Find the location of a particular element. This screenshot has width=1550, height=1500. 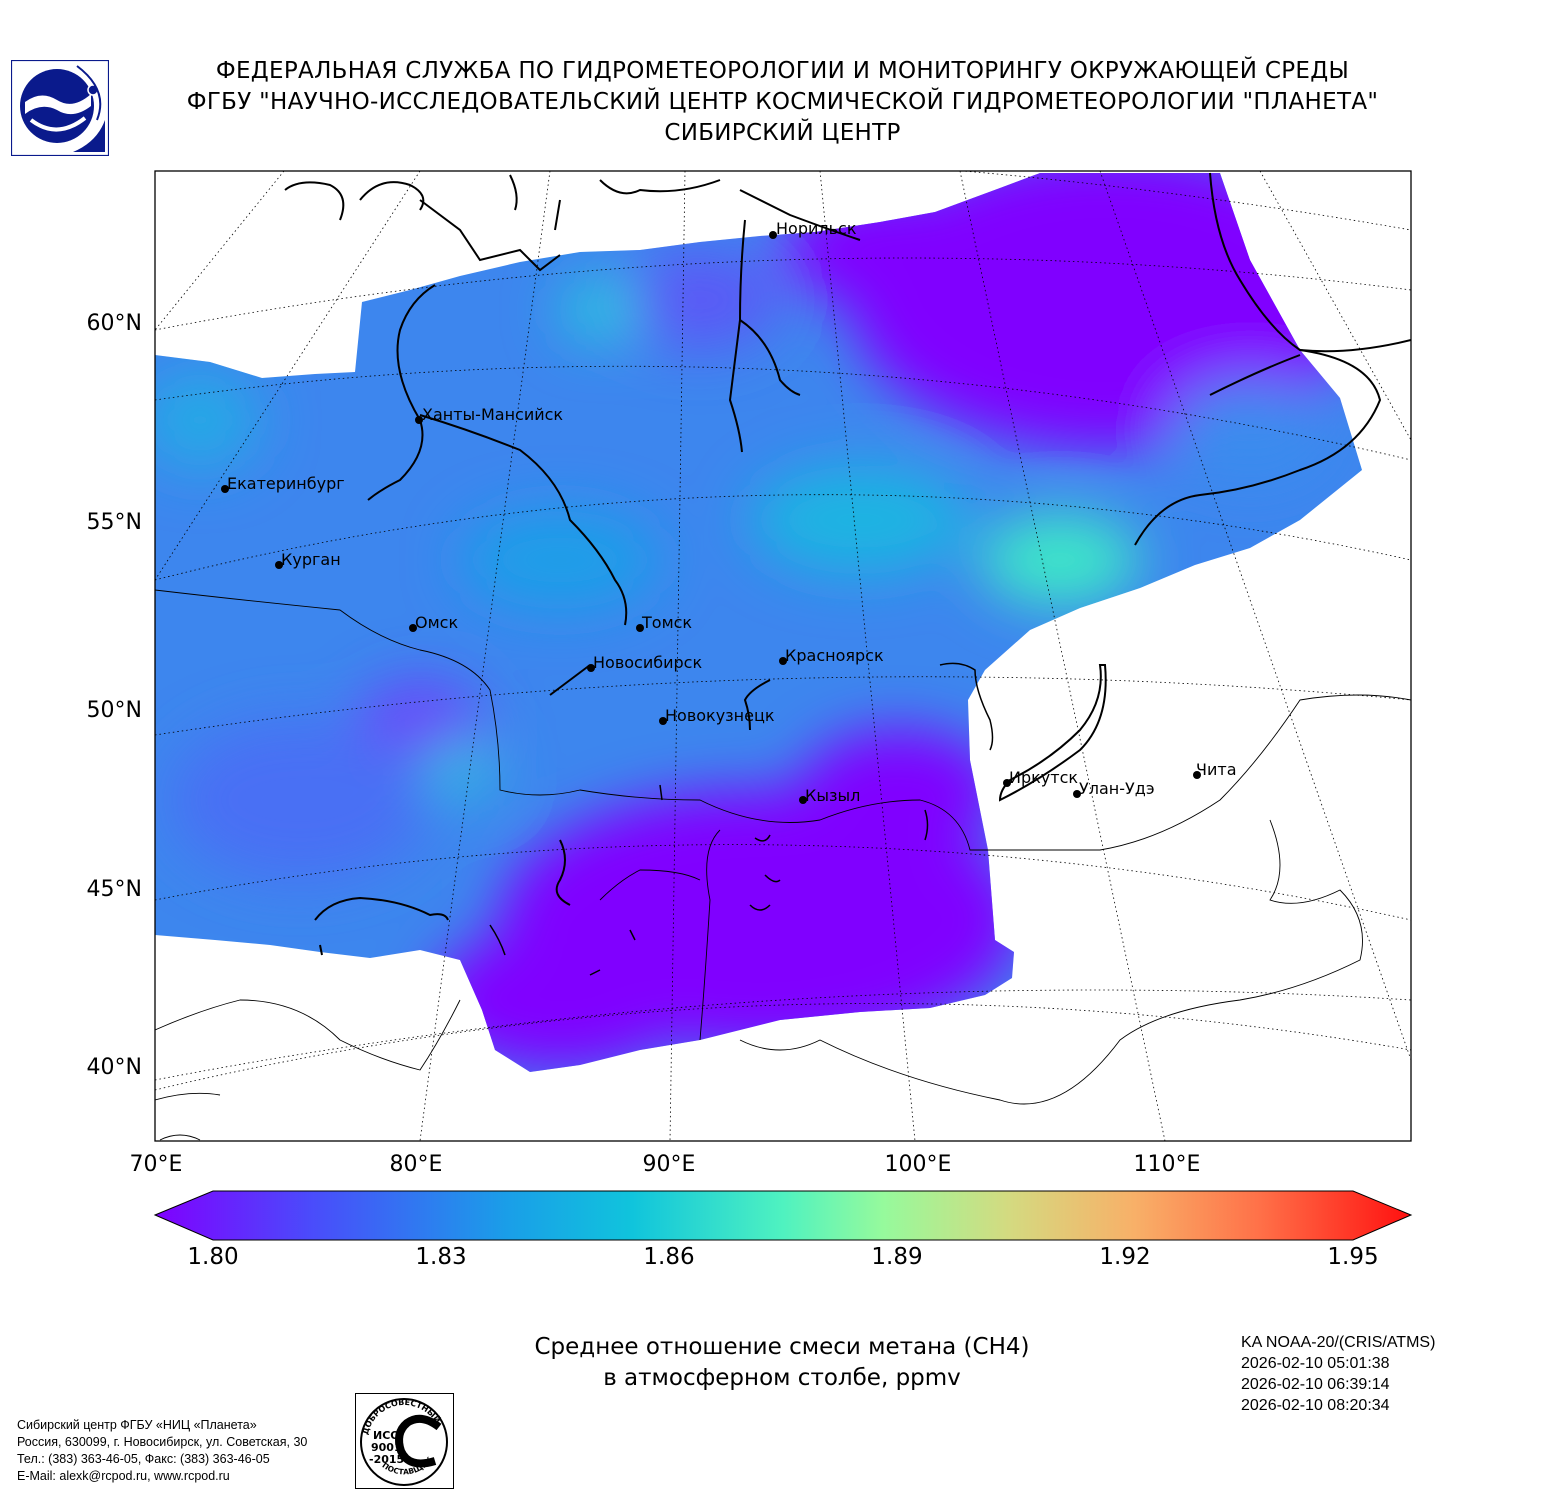

city-ekaterinburg: Екатеринбург is located at coordinates (283, 483).